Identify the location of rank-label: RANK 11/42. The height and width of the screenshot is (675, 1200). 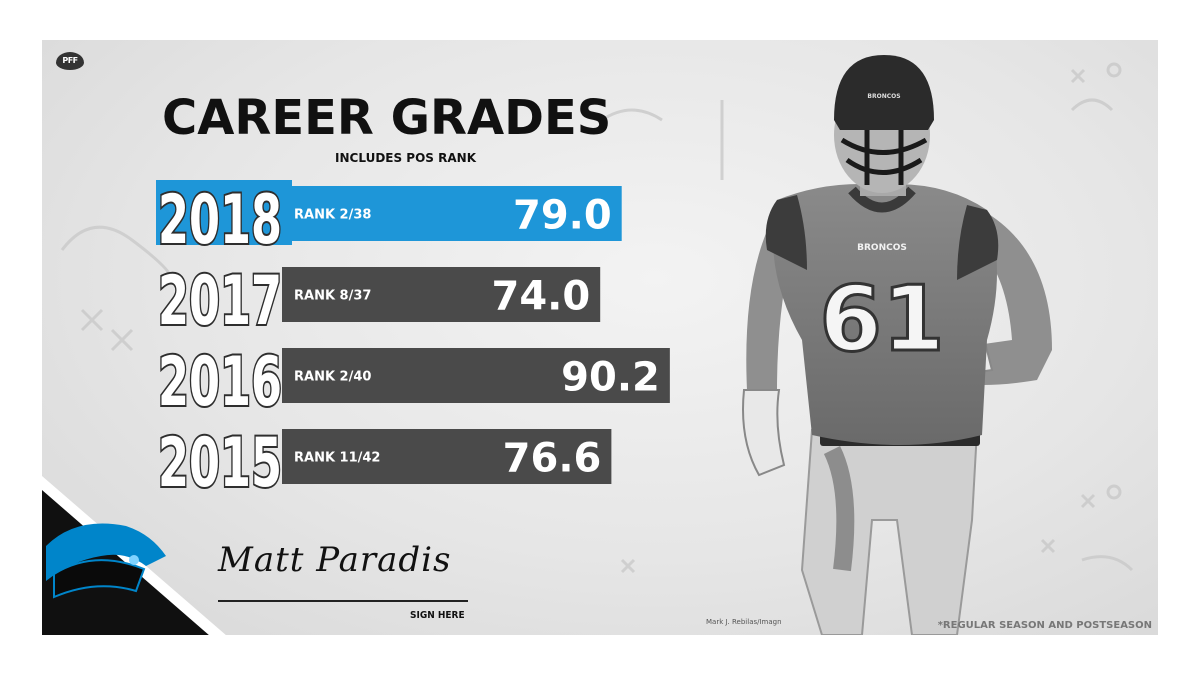
(337, 458).